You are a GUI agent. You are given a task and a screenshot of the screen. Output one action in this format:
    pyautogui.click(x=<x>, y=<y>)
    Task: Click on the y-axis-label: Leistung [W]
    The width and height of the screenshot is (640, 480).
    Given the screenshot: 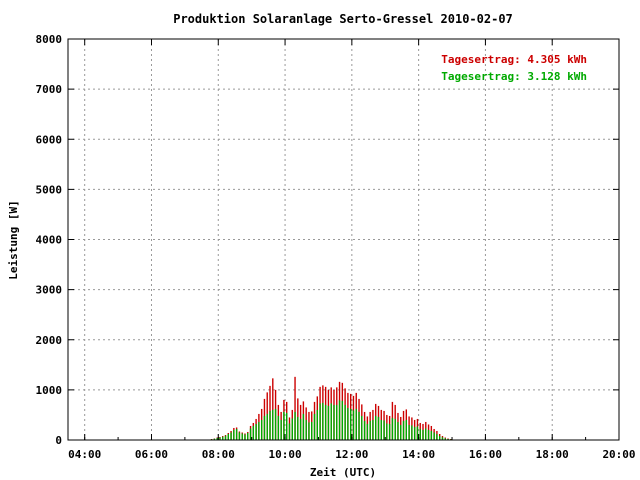 What is the action you would take?
    pyautogui.click(x=13, y=239)
    